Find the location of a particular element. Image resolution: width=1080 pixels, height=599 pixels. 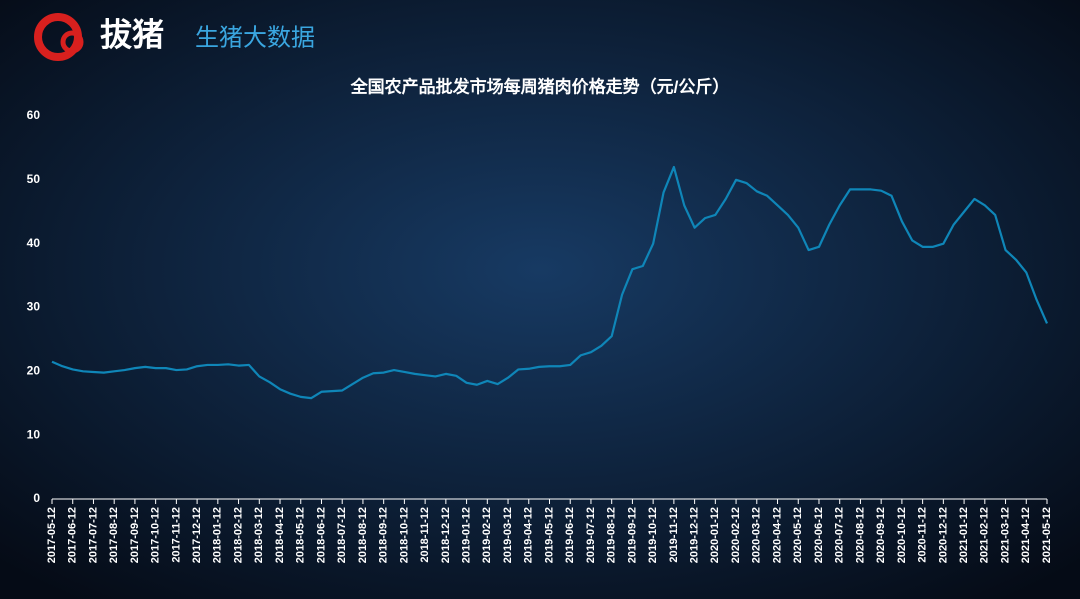

chart-title: 全国农产品批发市场每周猪肉价格走势（元/公斤） is located at coordinates (540, 86).